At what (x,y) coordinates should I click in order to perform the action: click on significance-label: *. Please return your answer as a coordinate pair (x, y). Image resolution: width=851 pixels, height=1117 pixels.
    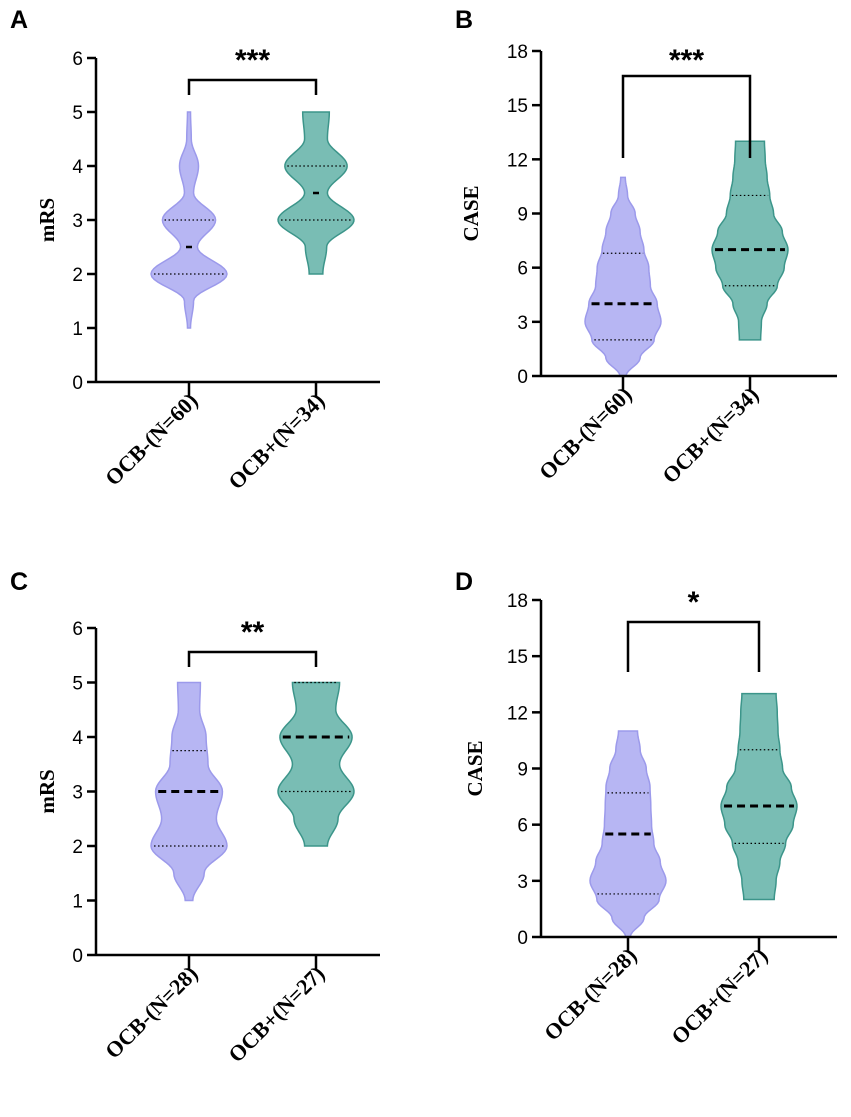
    Looking at the image, I should click on (694, 602).